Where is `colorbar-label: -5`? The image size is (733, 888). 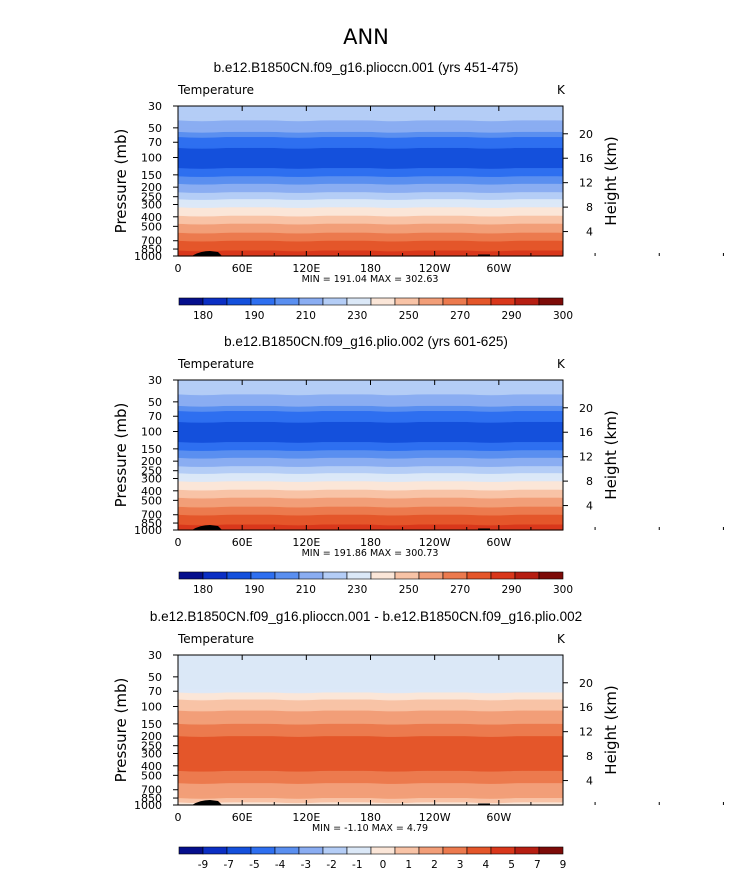 colorbar-label: -5 is located at coordinates (254, 865).